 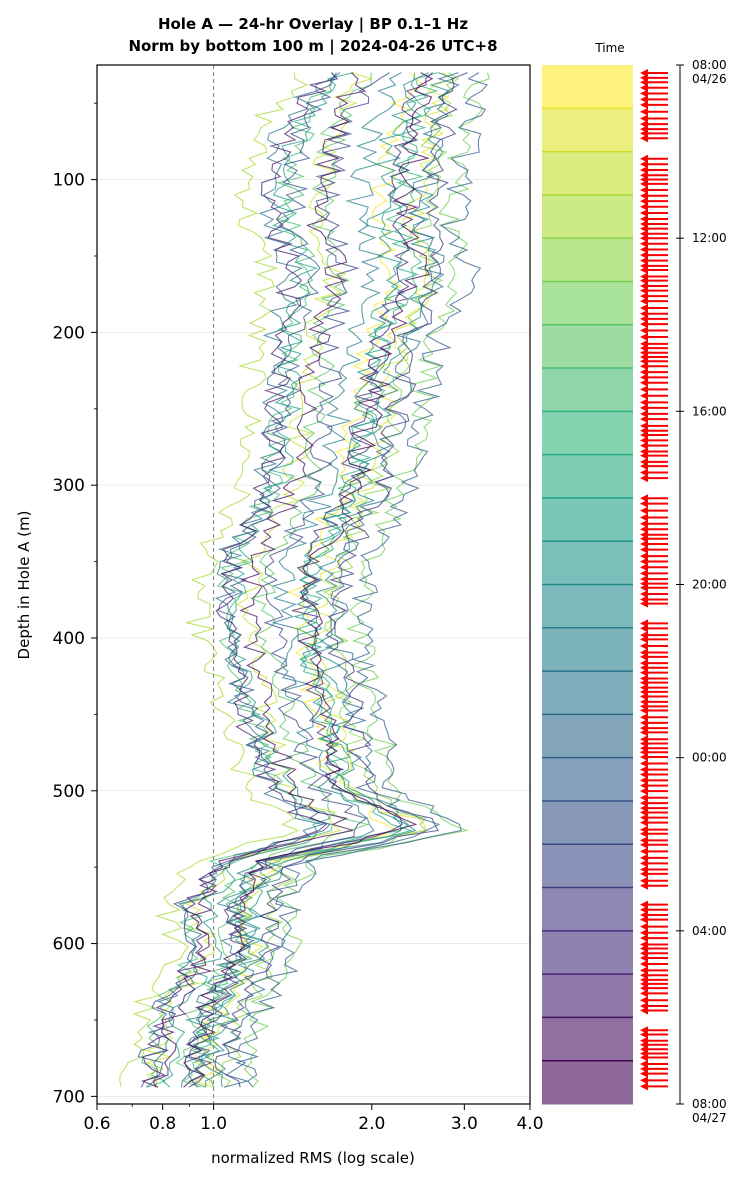 I want to click on colorbar-bands, so click(x=587, y=585).